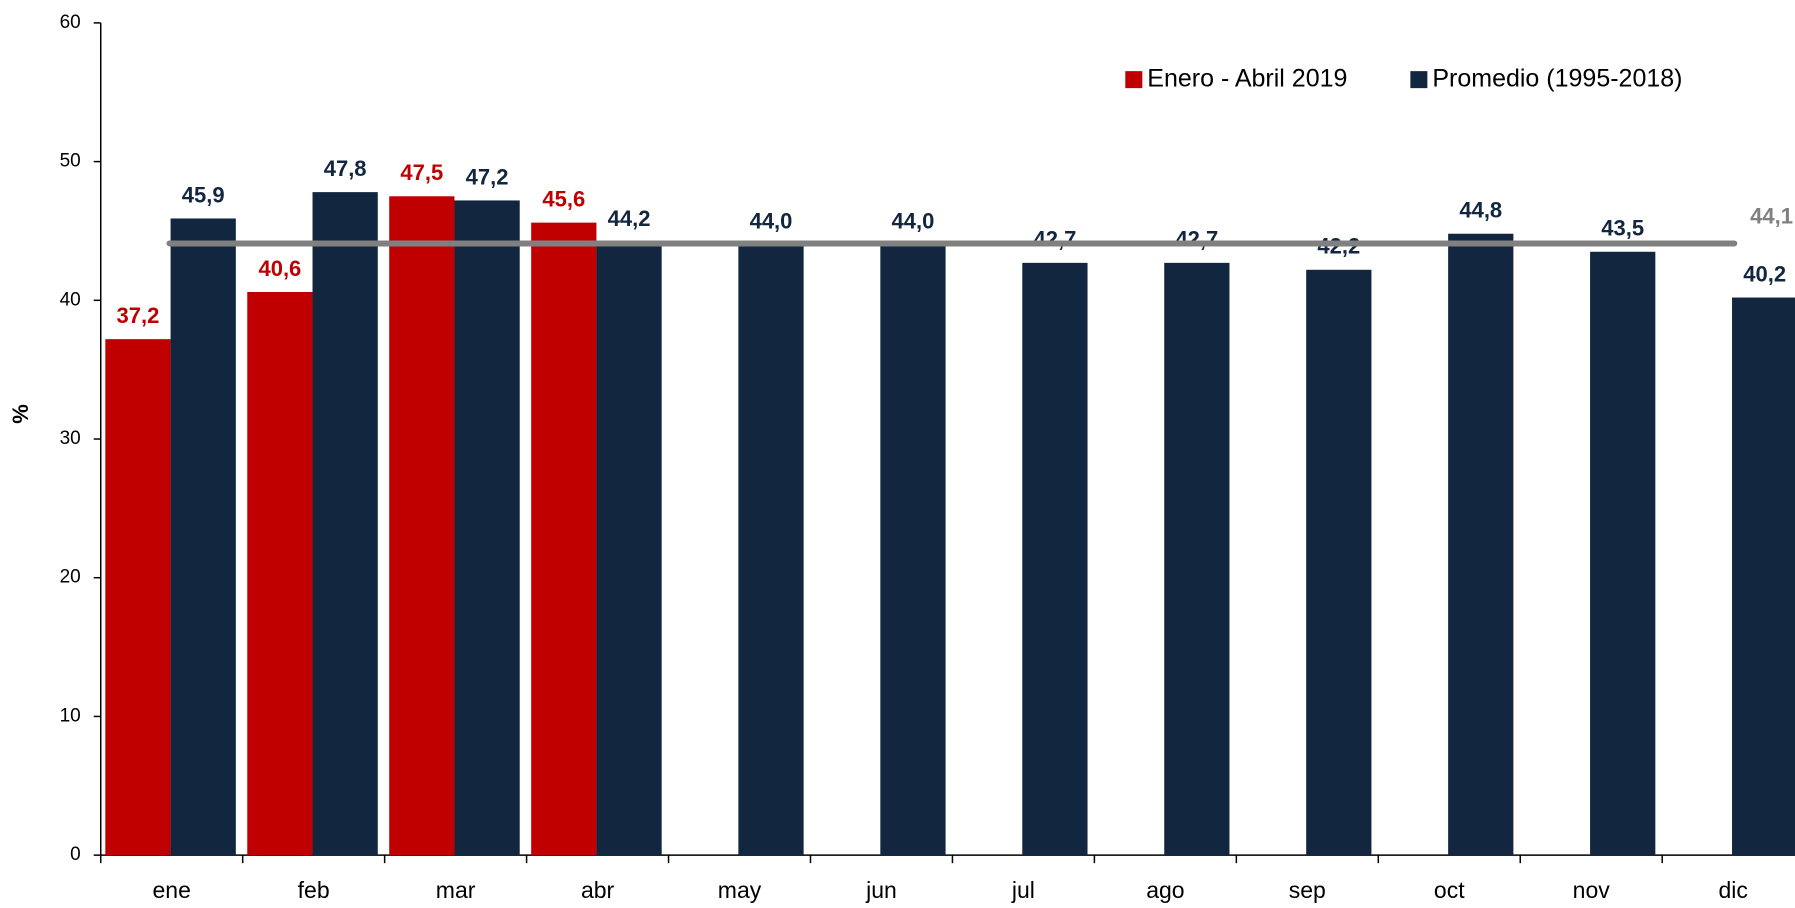 Image resolution: width=1795 pixels, height=908 pixels. I want to click on value-label: 43,5, so click(1622, 228).